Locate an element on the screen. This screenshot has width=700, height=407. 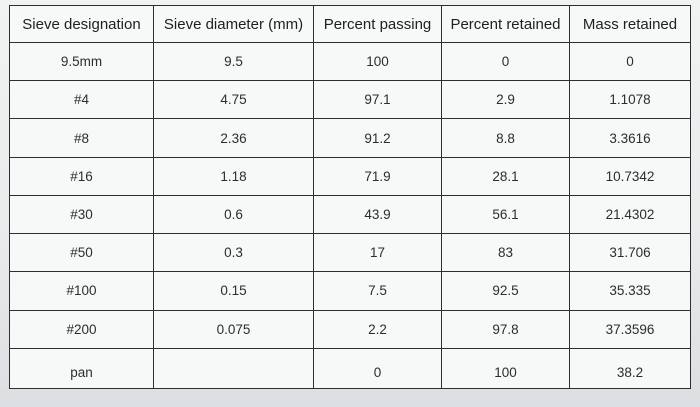
cell-sieve-diameter is located at coordinates (233, 368).